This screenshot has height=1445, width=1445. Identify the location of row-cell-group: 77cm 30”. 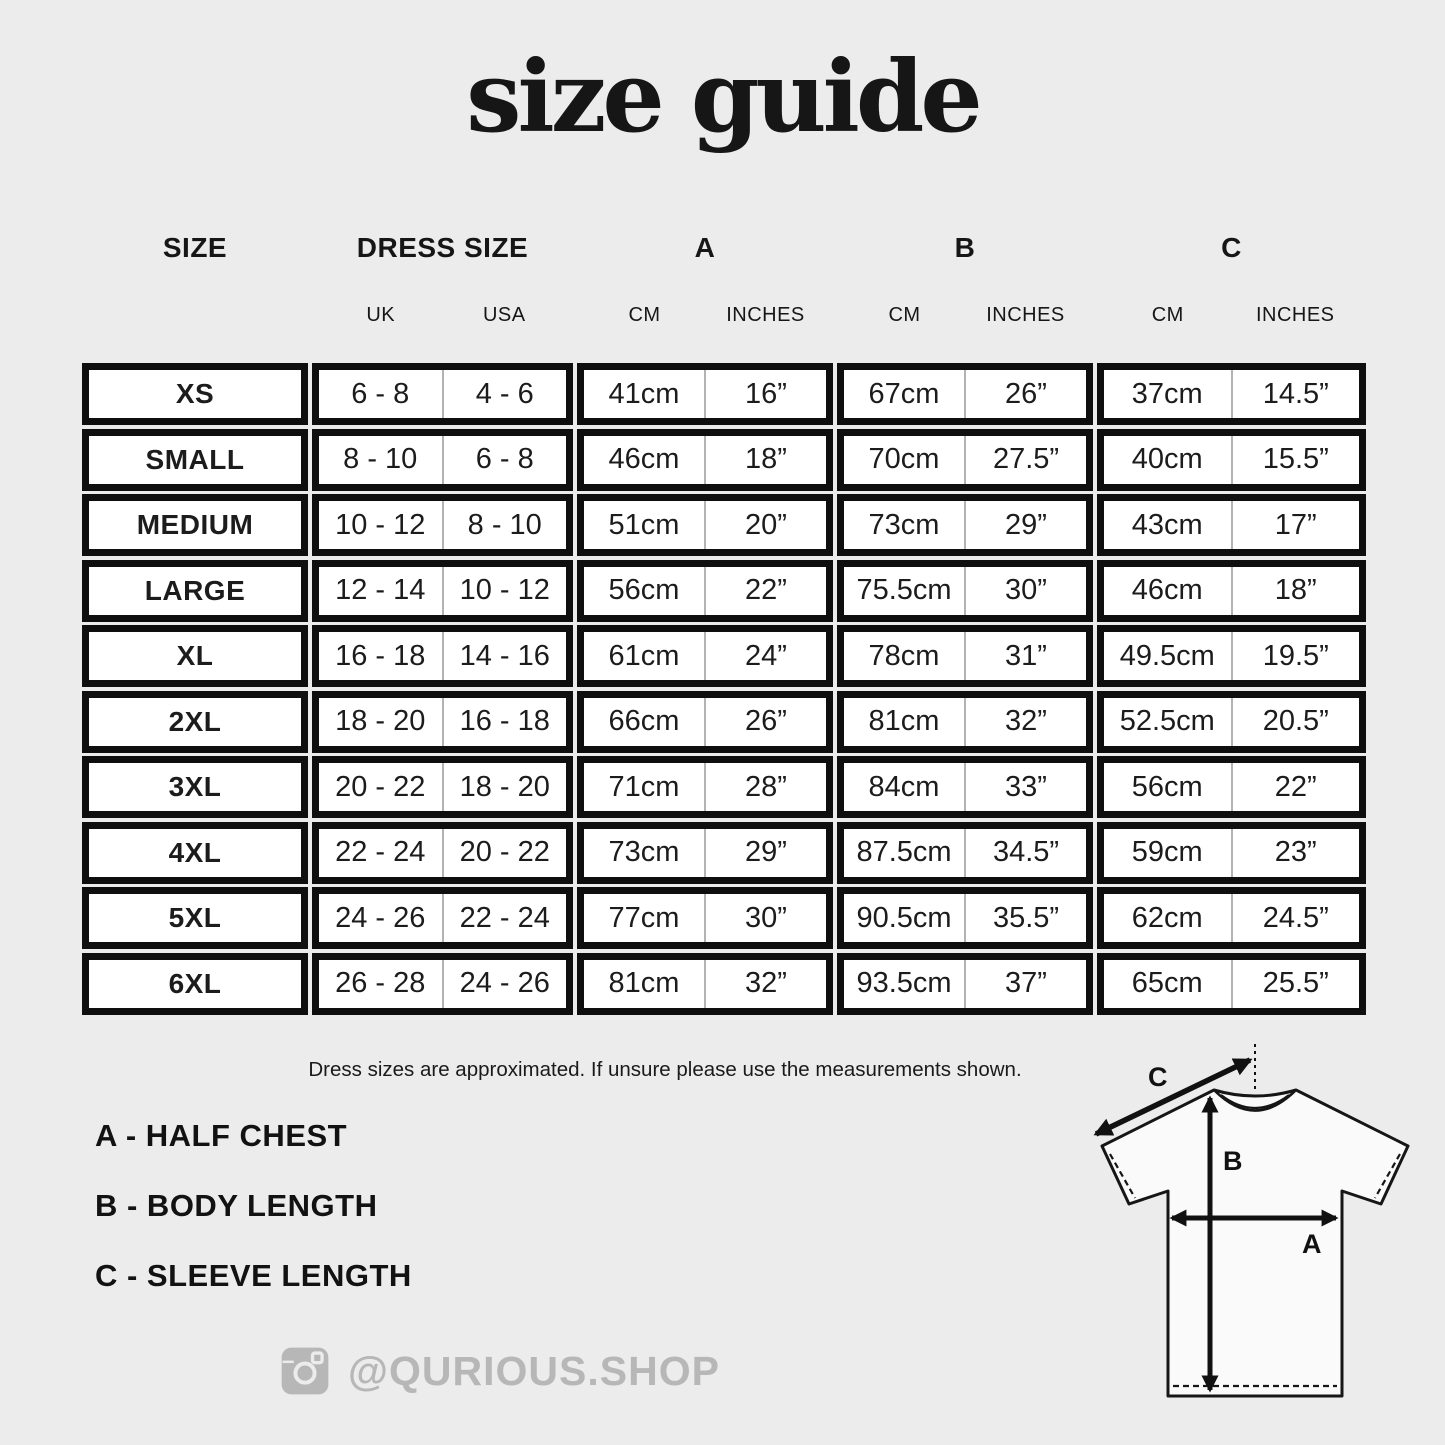
(705, 918).